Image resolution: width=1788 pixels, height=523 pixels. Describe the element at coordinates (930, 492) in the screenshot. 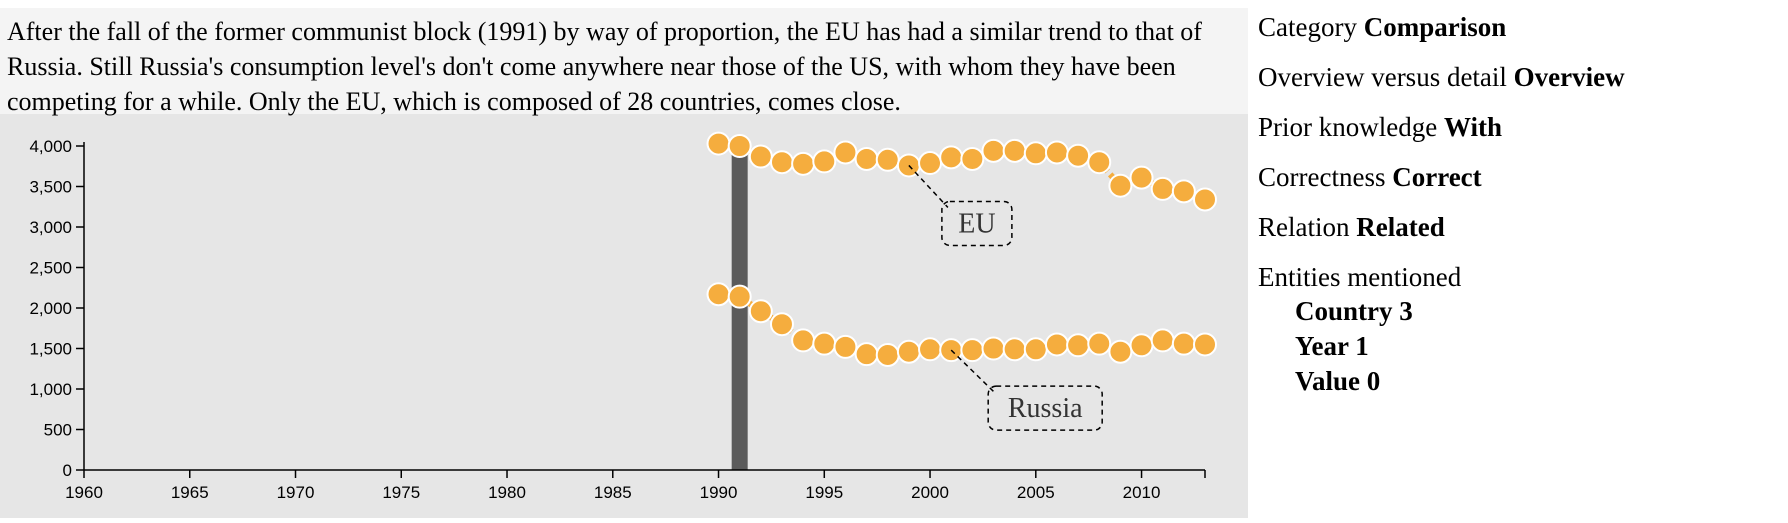

I see `x-tick-label: 2000` at that location.